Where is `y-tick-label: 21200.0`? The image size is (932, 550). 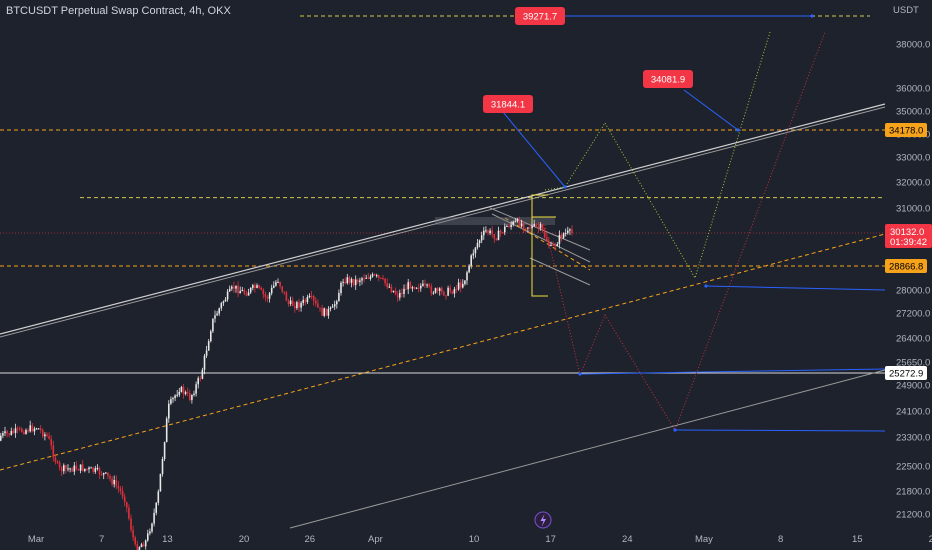 y-tick-label: 21200.0 is located at coordinates (913, 515).